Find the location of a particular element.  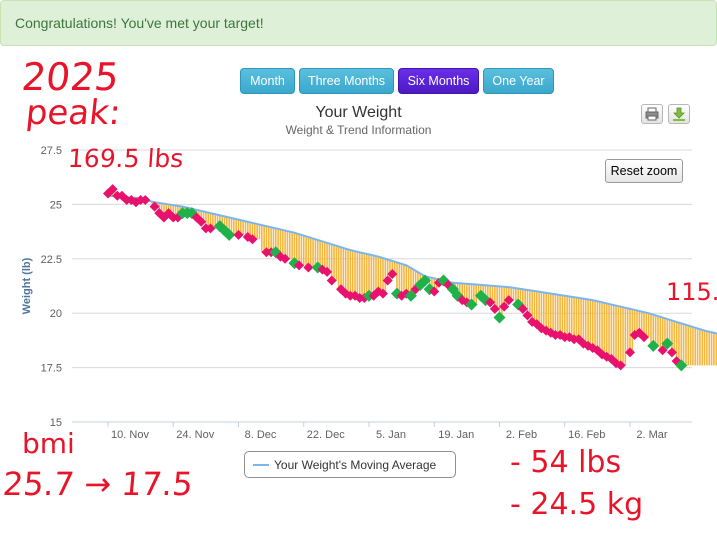

chart-legend: Your Weight's Moving Average is located at coordinates (350, 464).